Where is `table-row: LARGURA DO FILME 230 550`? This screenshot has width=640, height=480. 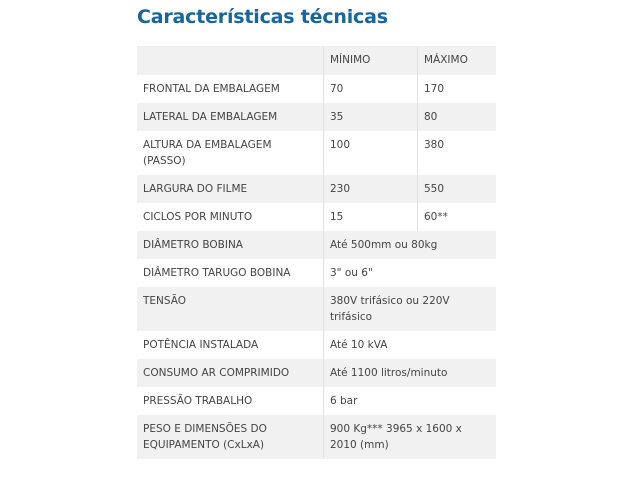 table-row: LARGURA DO FILME 230 550 is located at coordinates (316, 189).